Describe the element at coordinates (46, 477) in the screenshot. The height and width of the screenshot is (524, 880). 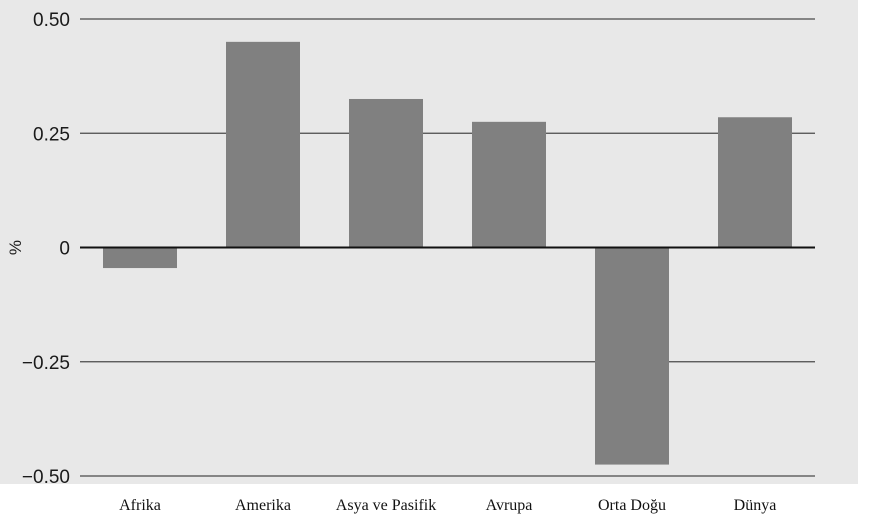
I see `y-tick-label: −0.50` at that location.